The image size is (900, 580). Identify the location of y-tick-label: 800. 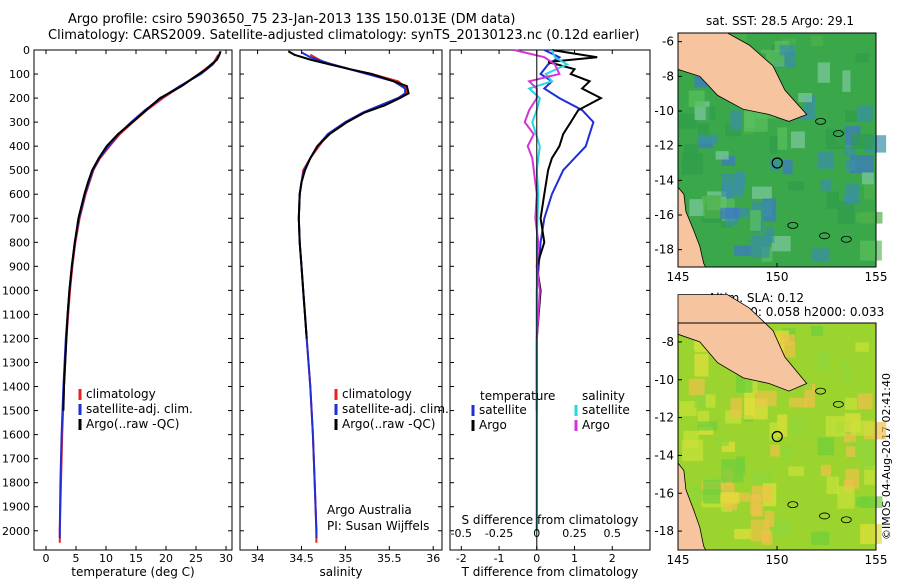
(19, 242).